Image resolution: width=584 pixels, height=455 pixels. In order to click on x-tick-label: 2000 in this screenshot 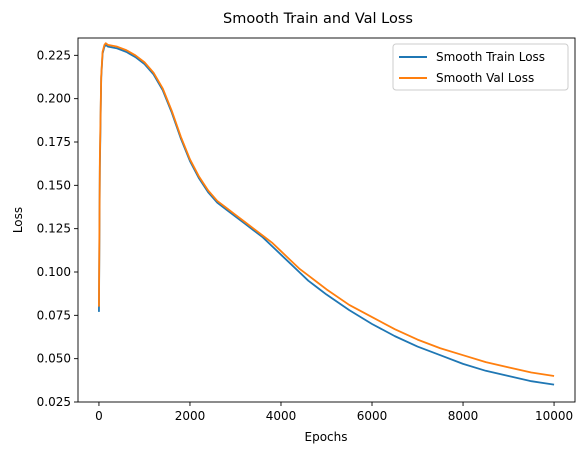, I will do `click(190, 416)`.